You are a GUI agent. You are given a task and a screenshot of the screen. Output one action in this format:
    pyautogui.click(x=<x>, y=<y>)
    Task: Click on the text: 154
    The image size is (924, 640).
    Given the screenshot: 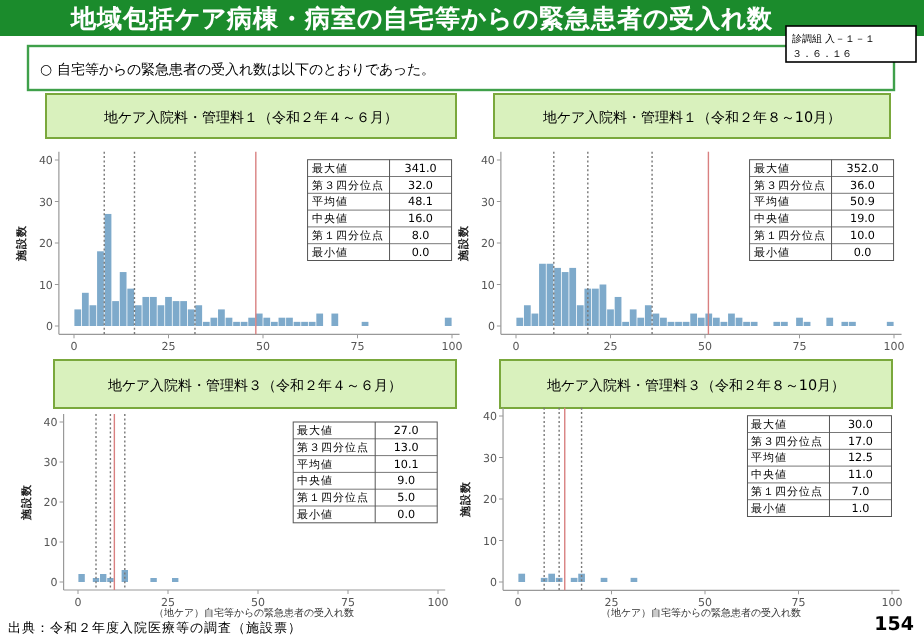 What is the action you would take?
    pyautogui.click(x=894, y=625)
    